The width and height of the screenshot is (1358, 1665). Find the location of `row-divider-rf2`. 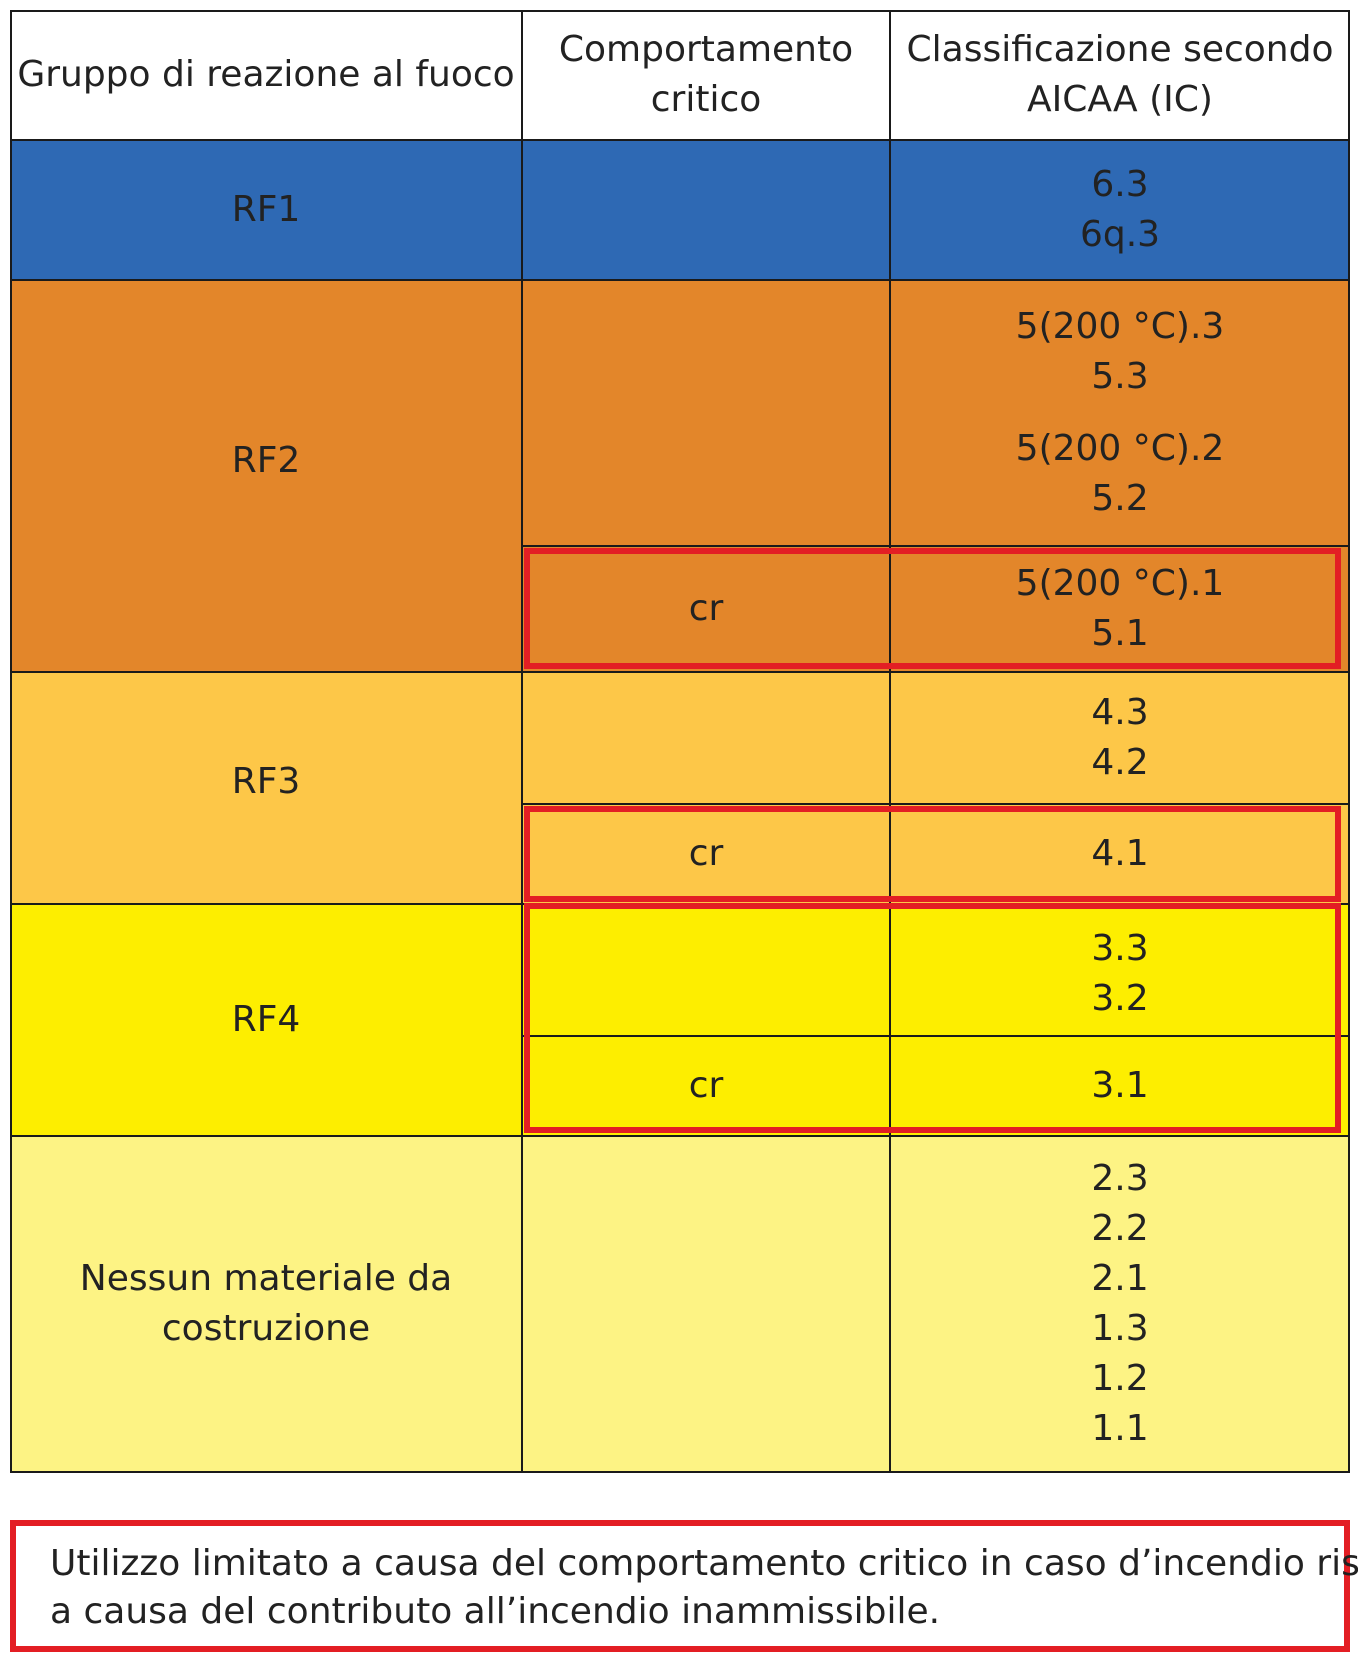

row-divider-rf2 is located at coordinates (680, 672).